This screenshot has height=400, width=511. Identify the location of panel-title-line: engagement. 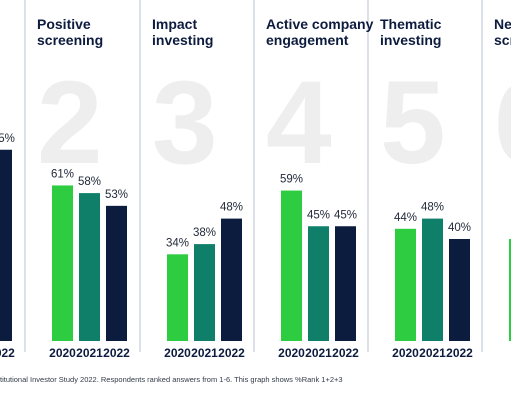
(307, 40).